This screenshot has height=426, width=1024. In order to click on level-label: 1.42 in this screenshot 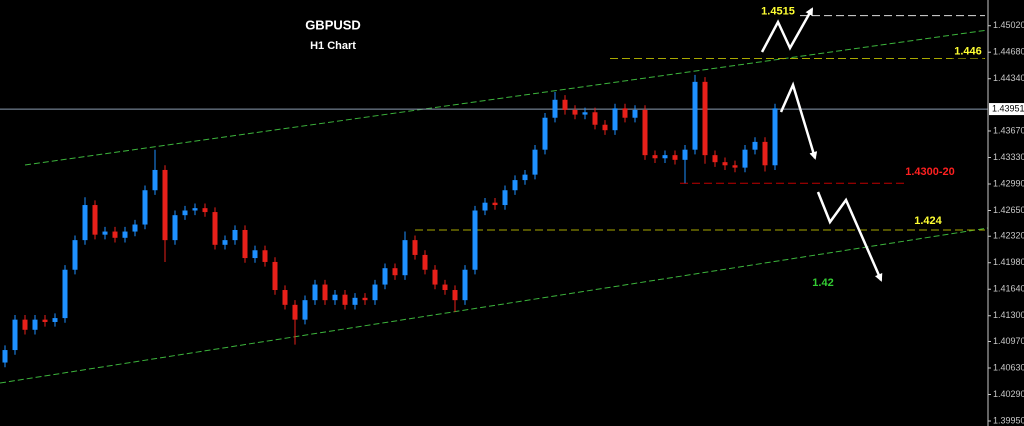, I will do `click(822, 283)`.